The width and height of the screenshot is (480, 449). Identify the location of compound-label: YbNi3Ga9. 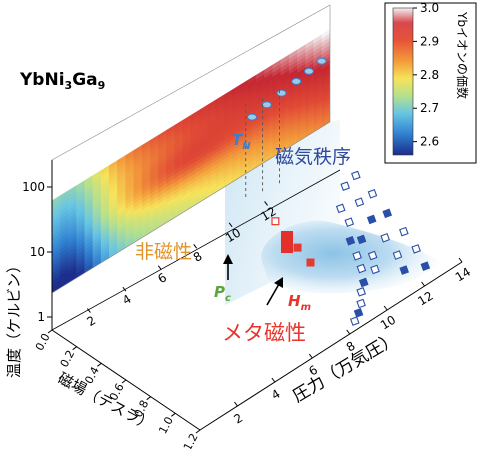
(62, 81).